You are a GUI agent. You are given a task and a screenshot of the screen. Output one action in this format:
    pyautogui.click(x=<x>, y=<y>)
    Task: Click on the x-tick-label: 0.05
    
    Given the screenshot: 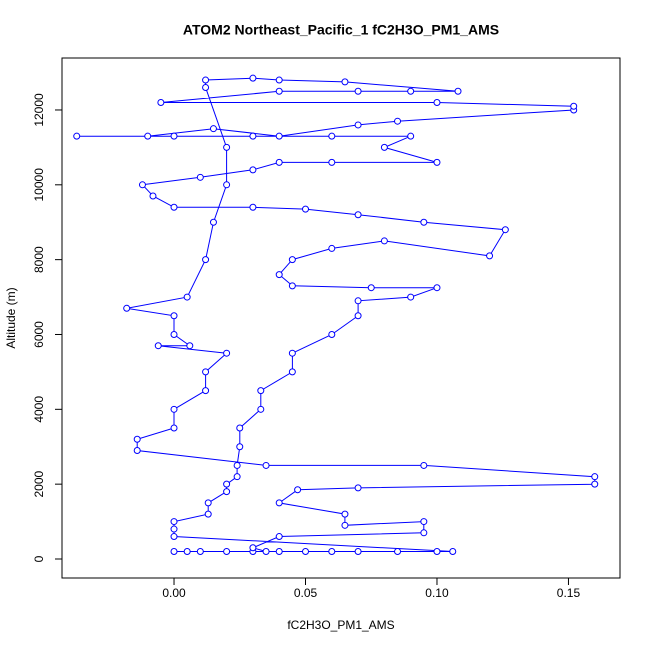 What is the action you would take?
    pyautogui.click(x=306, y=593)
    